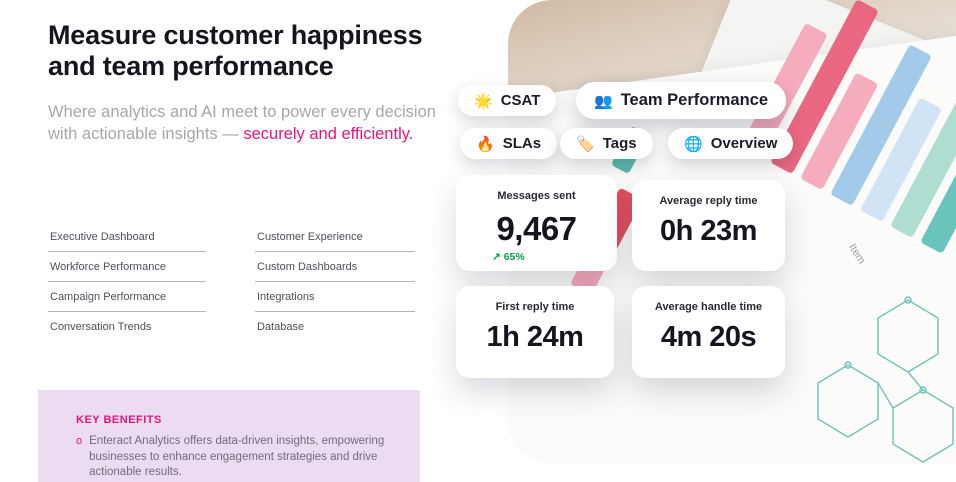  What do you see at coordinates (536, 228) in the screenshot?
I see `stat-value: 9,467` at bounding box center [536, 228].